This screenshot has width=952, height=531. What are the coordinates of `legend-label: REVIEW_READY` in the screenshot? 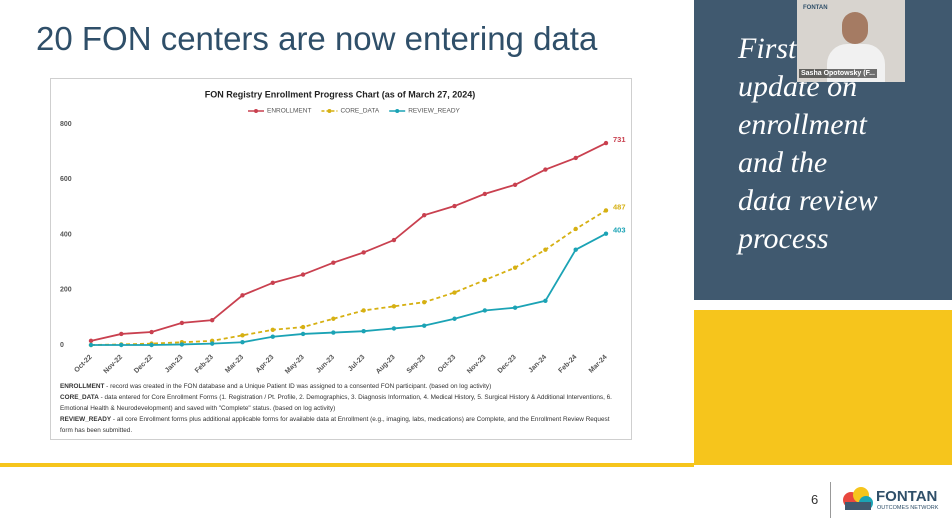 It's located at (434, 111).